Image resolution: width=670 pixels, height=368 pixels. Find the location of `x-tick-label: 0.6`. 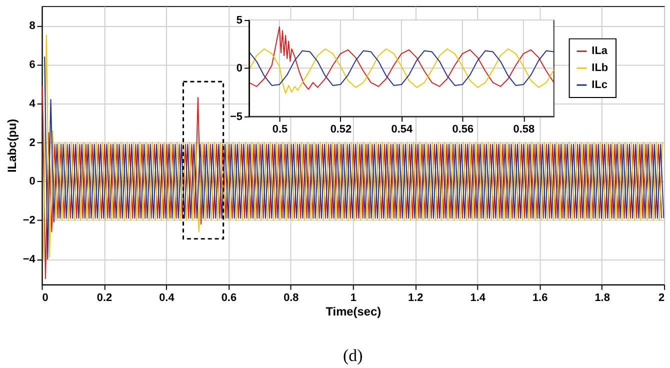

x-tick-label: 0.6 is located at coordinates (229, 298).